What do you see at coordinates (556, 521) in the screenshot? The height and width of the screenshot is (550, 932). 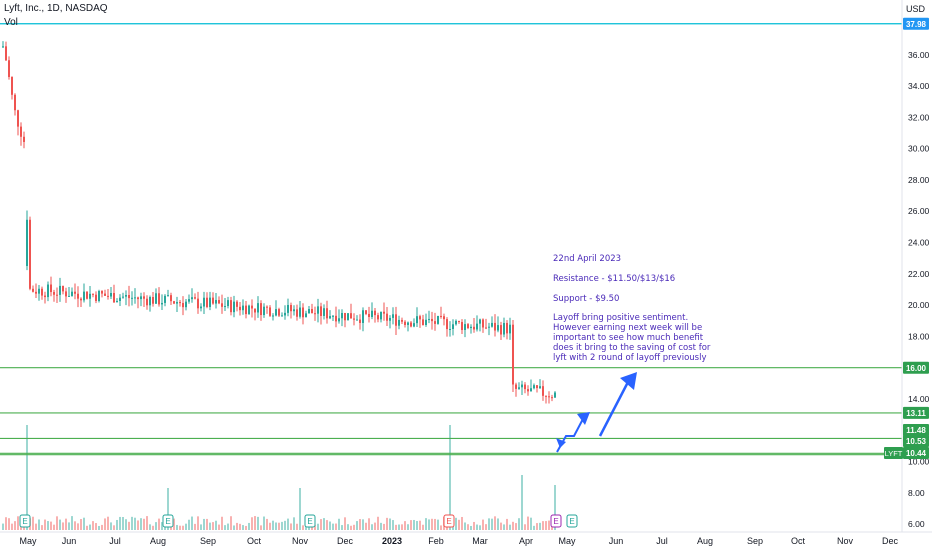 I see `event-marker` at bounding box center [556, 521].